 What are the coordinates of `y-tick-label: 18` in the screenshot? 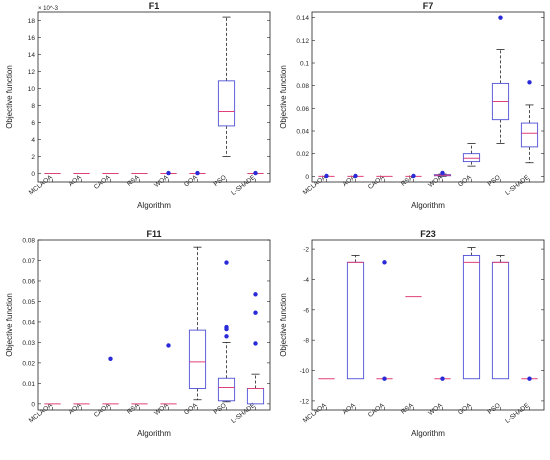 It's located at (32, 21).